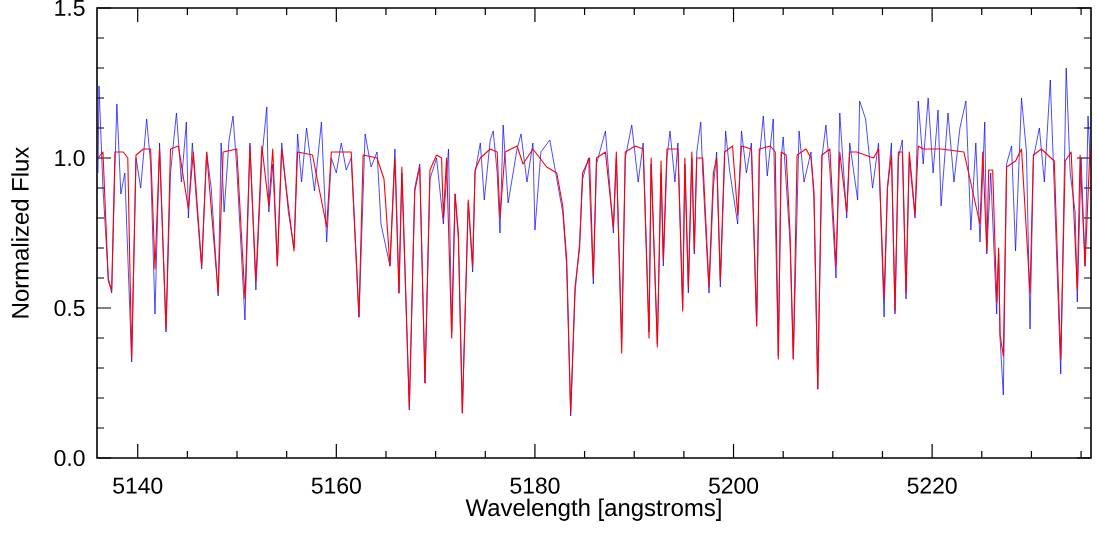 The height and width of the screenshot is (540, 1098). What do you see at coordinates (70, 158) in the screenshot?
I see `y-tick-label: 1.0` at bounding box center [70, 158].